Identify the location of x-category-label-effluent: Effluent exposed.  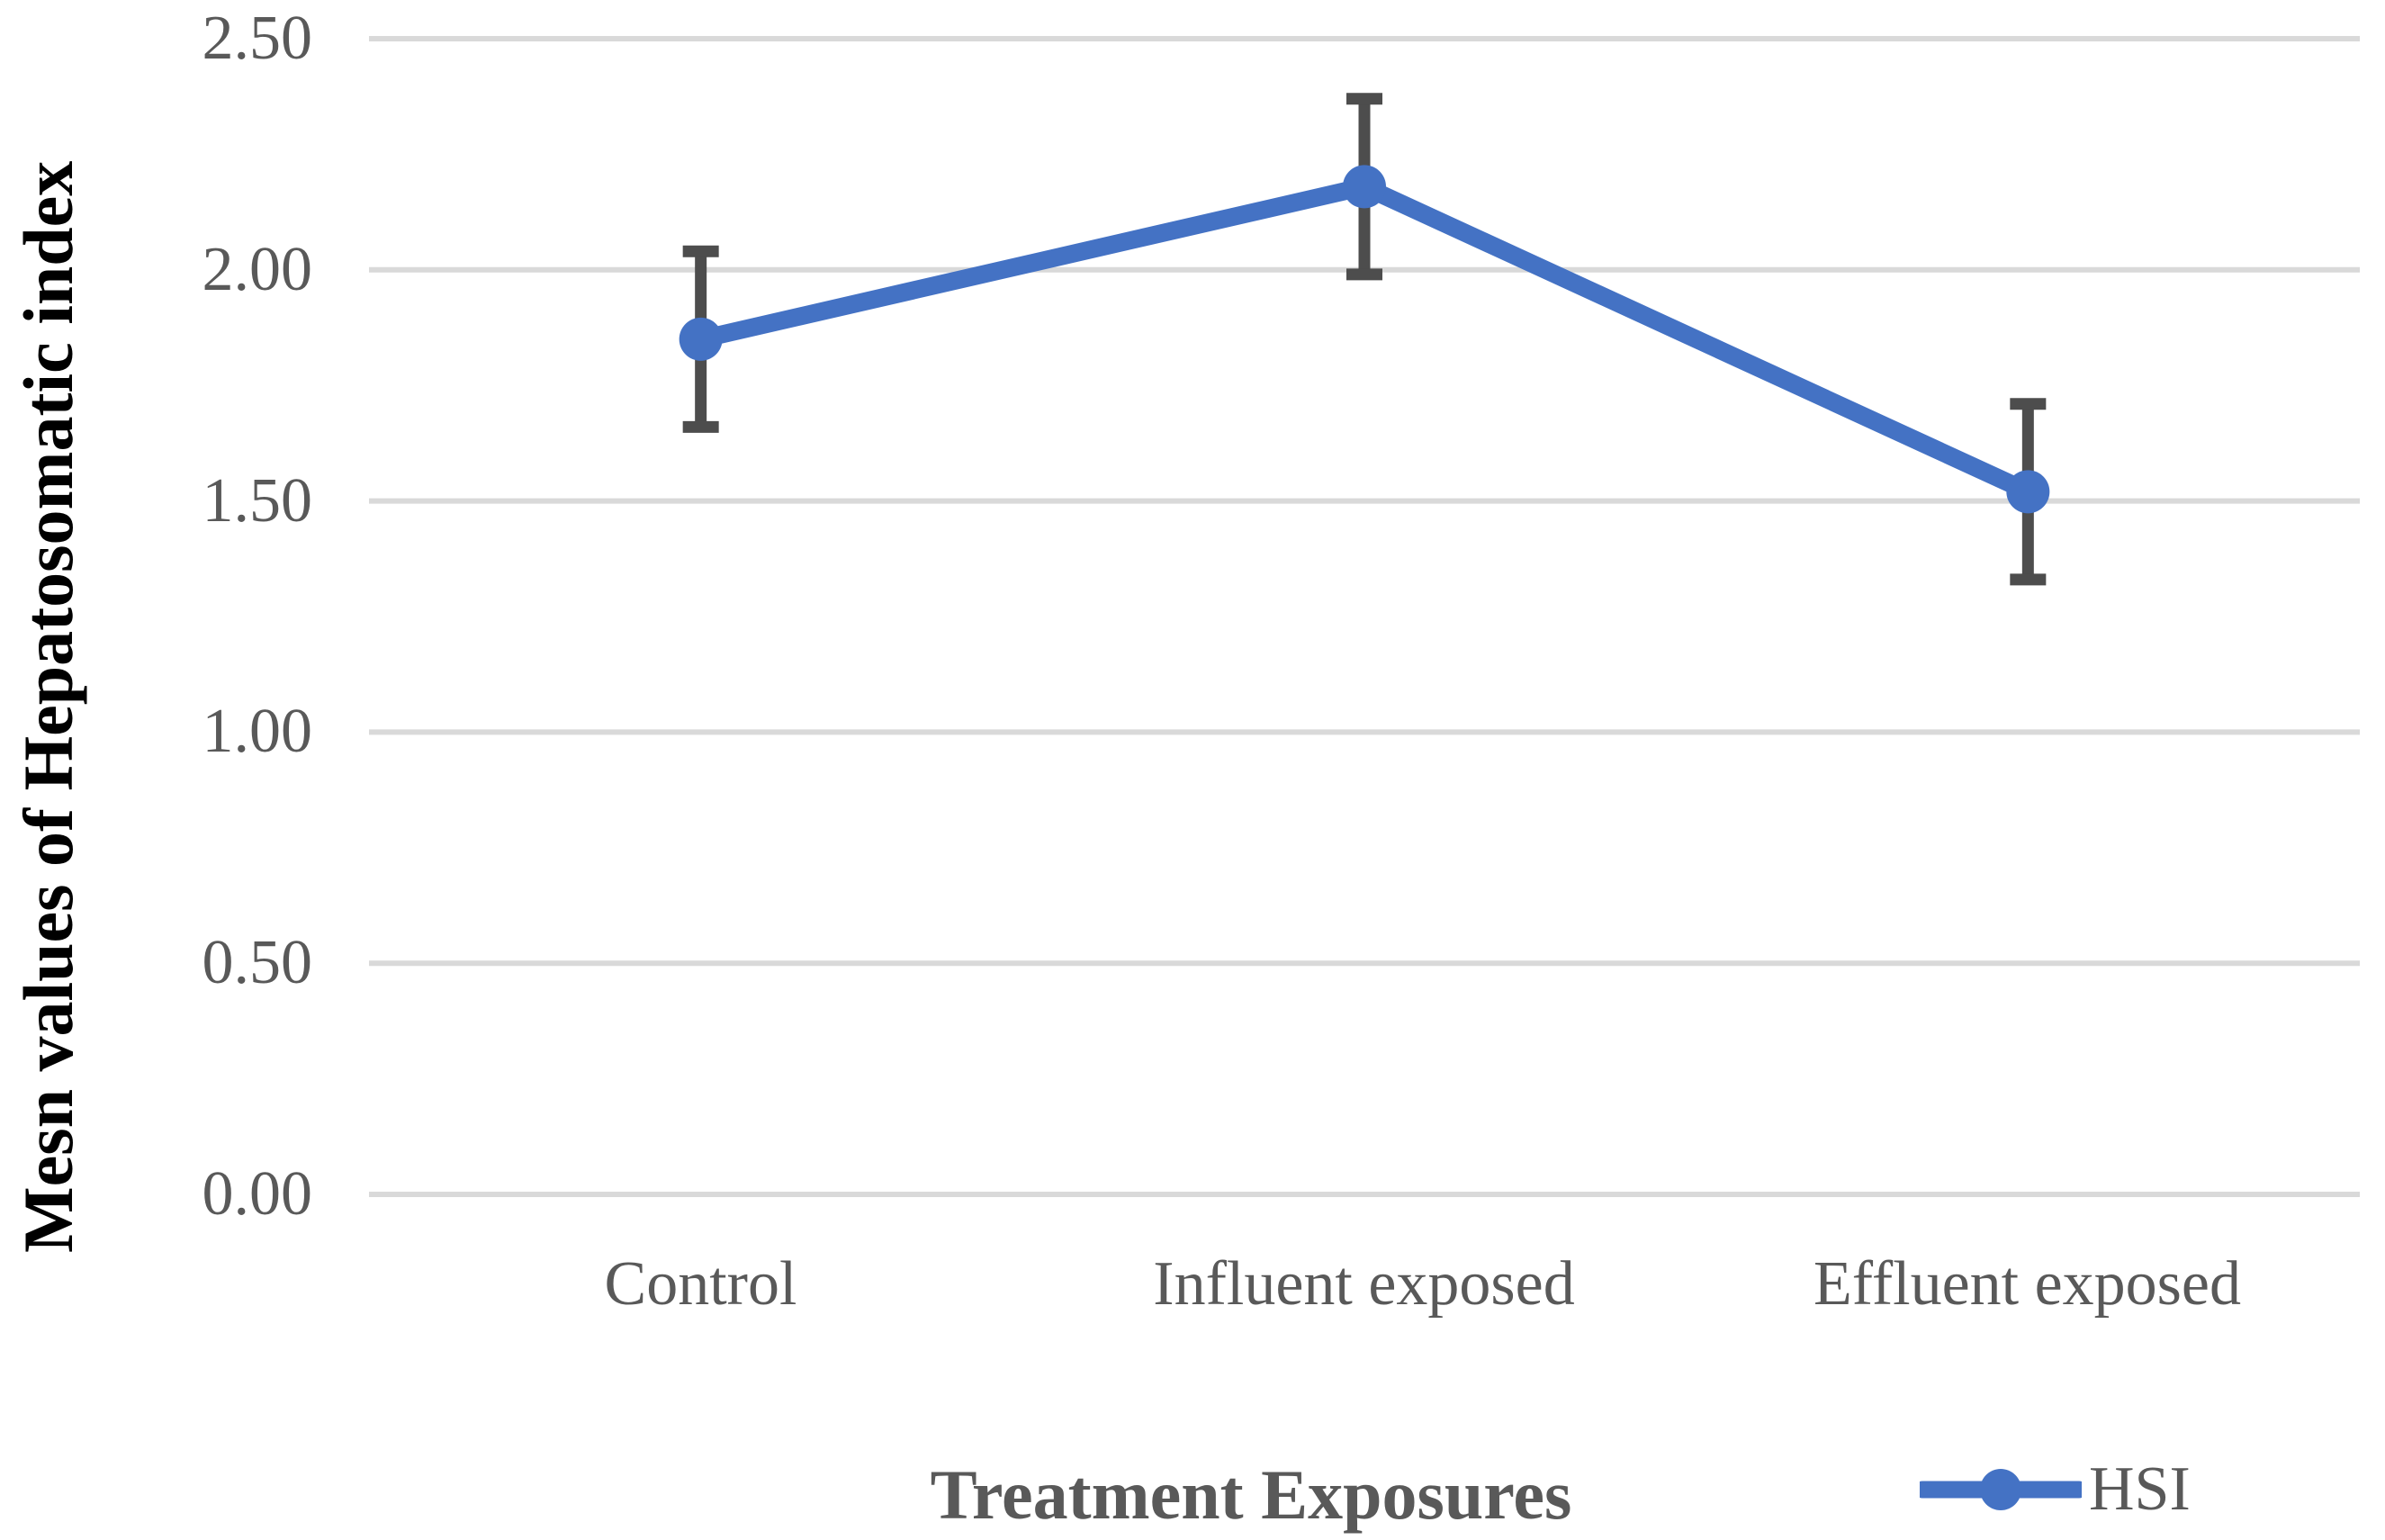
(2027, 1284).